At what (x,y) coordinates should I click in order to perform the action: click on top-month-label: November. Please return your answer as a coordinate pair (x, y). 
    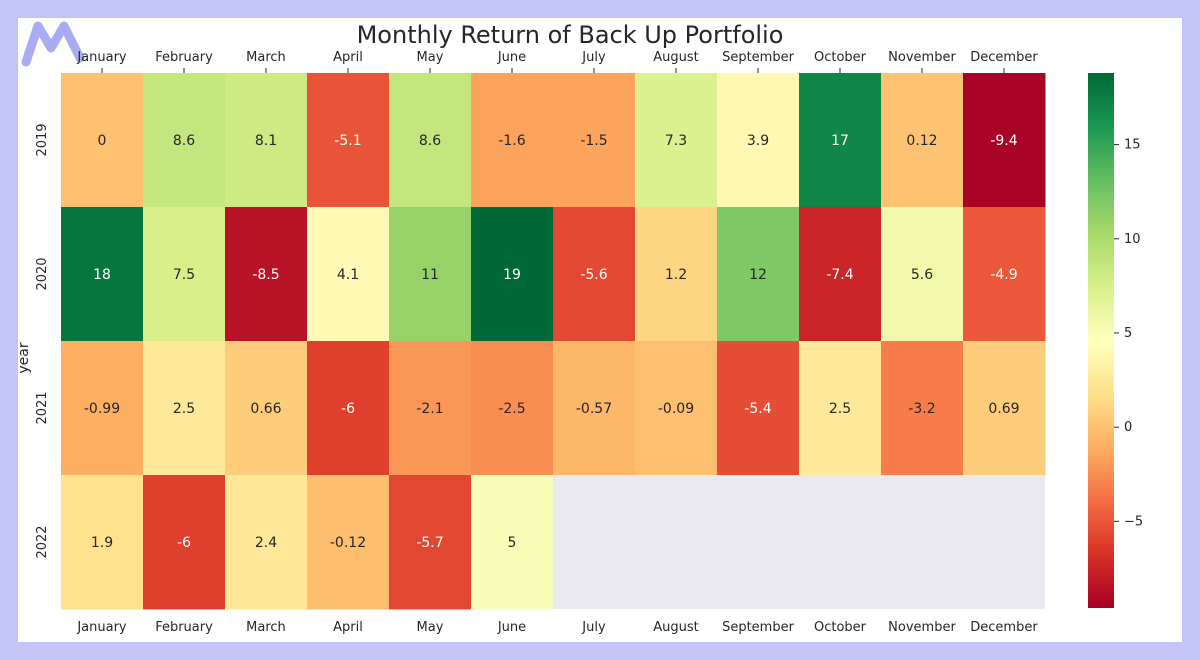
    Looking at the image, I should click on (922, 57).